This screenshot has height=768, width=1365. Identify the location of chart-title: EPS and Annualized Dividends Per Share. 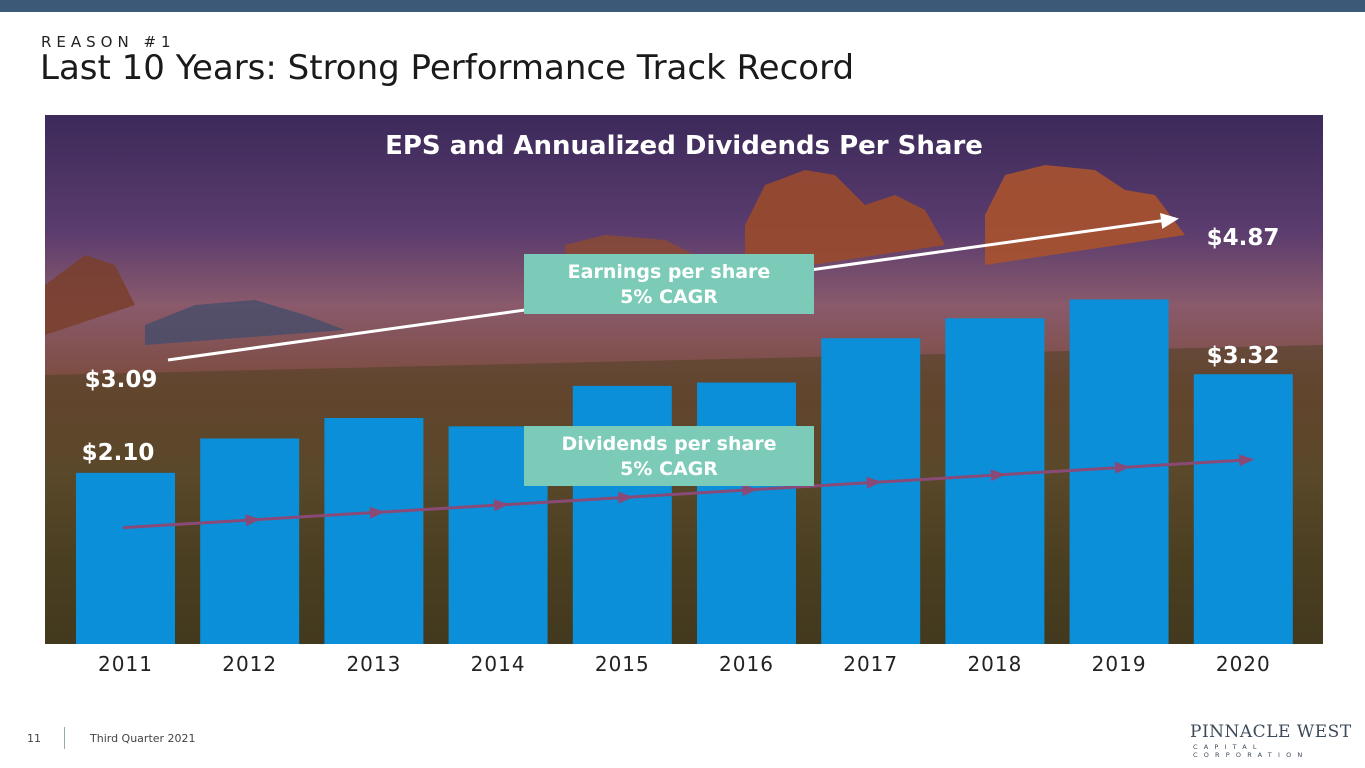
(684, 146).